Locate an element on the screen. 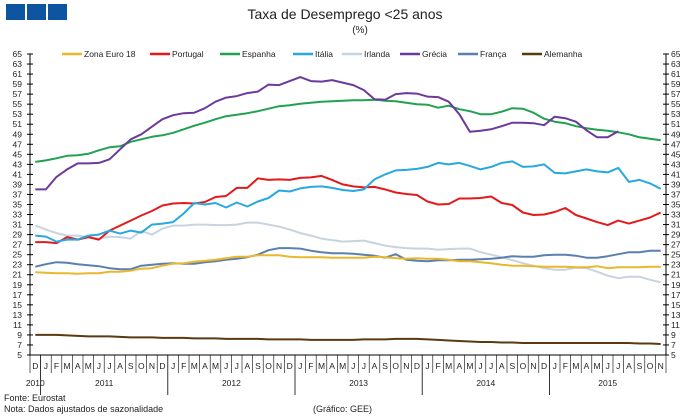 The height and width of the screenshot is (417, 680). legend-label: Zona Euro 18 is located at coordinates (110, 54).